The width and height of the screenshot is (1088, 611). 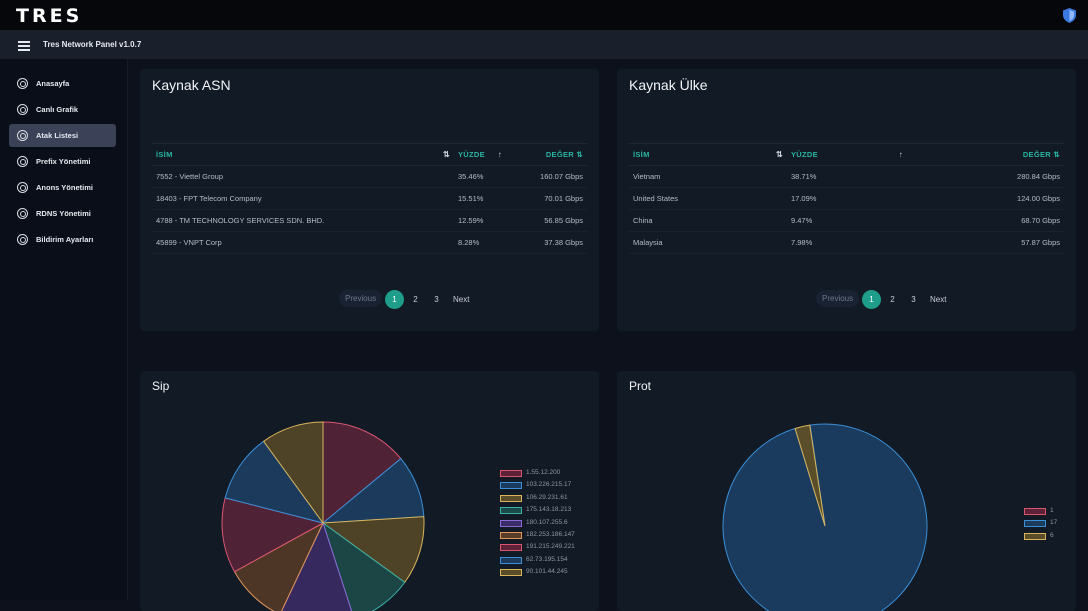 I want to click on header-bar: Tres Network Panel v1.0.7, so click(x=544, y=44).